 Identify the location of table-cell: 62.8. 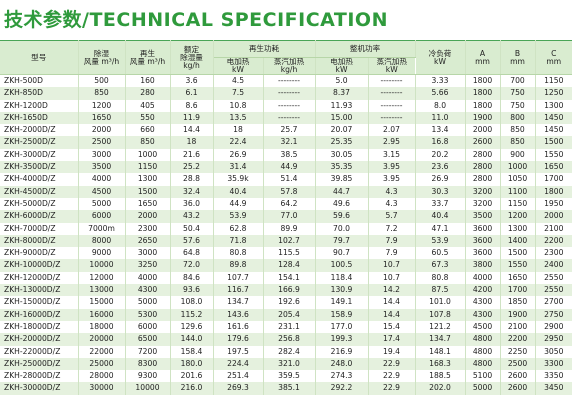
(238, 228).